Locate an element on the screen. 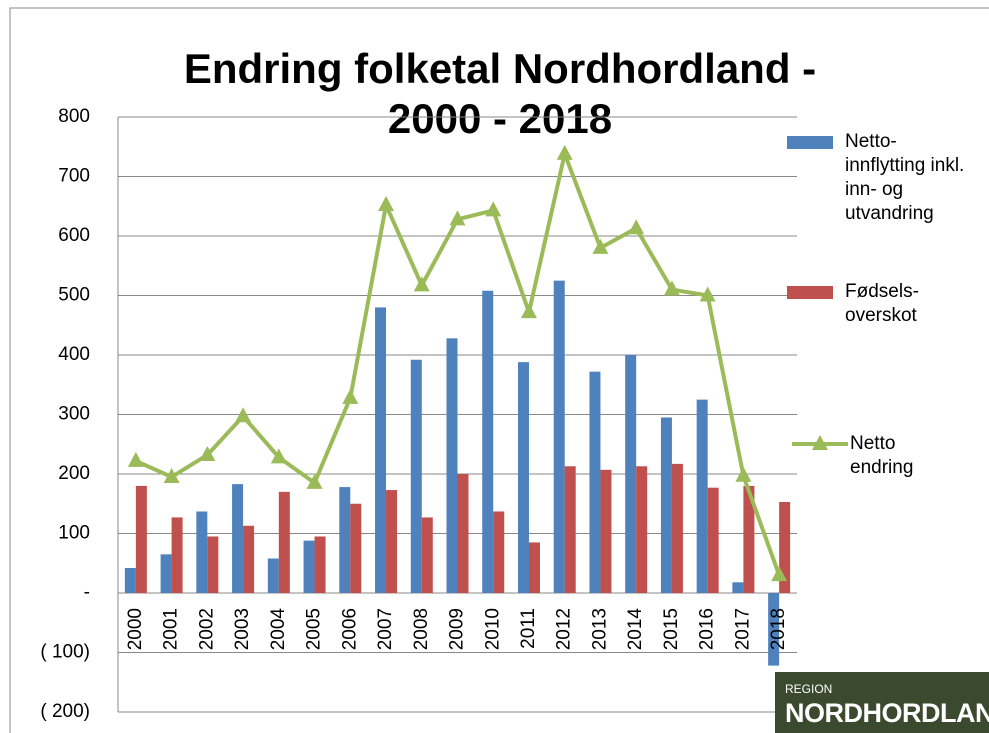 This screenshot has width=989, height=733. x-tick-label: 2012 is located at coordinates (564, 629).